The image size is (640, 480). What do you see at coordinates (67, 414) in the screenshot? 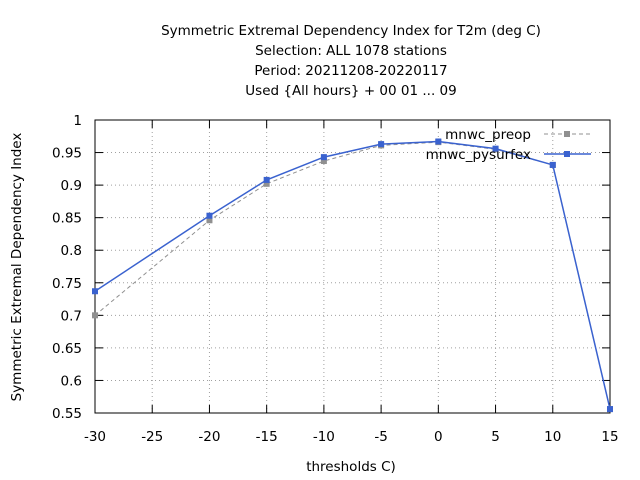
I see `y-tick-label: 0.55` at bounding box center [67, 414].